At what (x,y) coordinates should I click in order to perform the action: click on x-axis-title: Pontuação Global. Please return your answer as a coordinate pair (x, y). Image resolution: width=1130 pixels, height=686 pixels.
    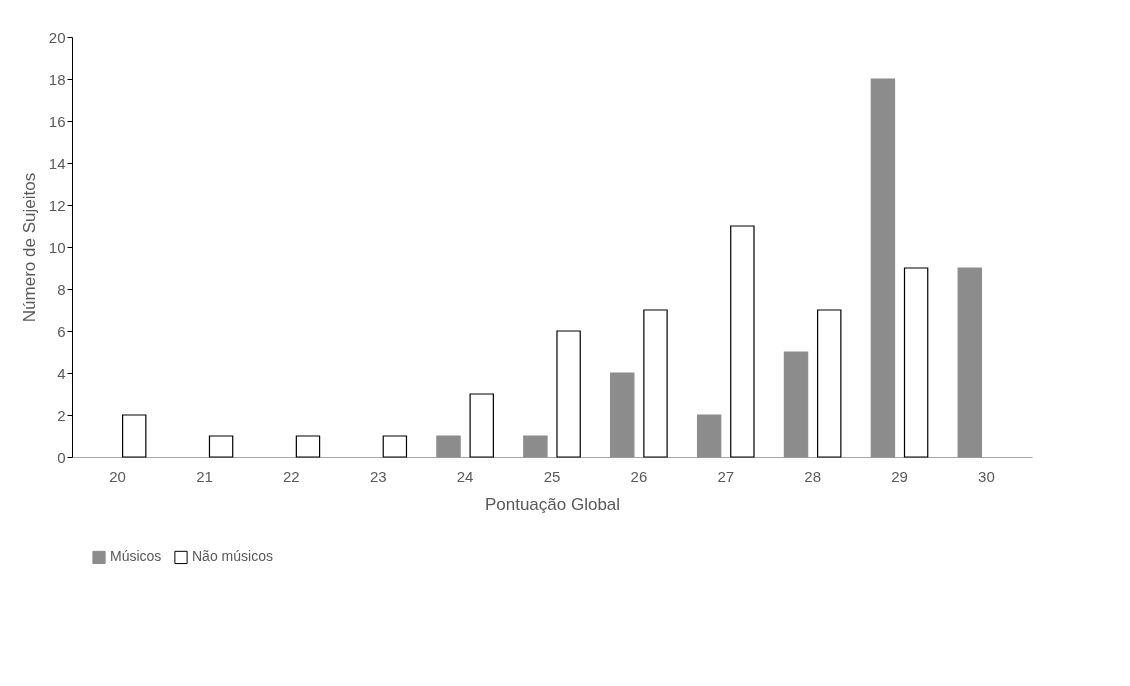
    Looking at the image, I should click on (552, 504).